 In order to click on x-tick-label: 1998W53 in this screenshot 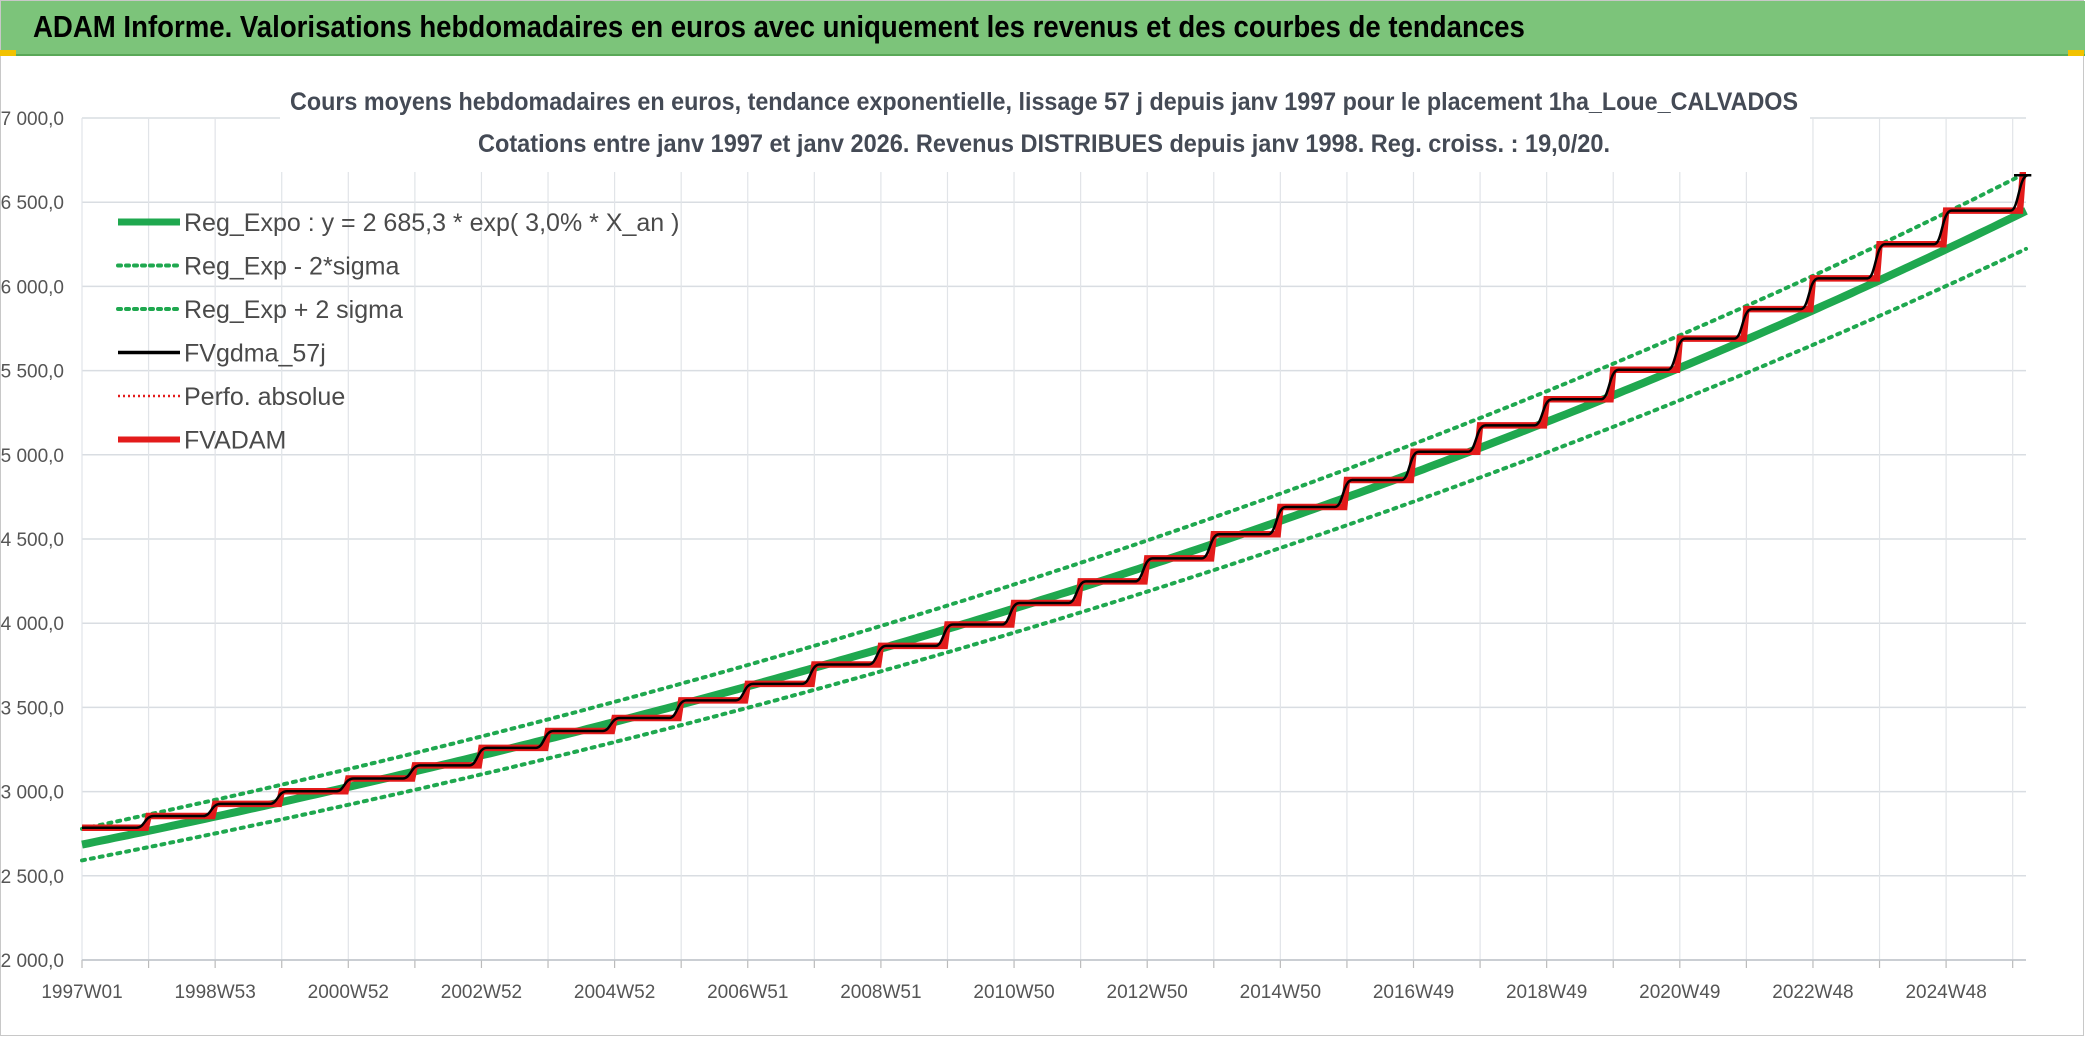, I will do `click(214, 992)`.